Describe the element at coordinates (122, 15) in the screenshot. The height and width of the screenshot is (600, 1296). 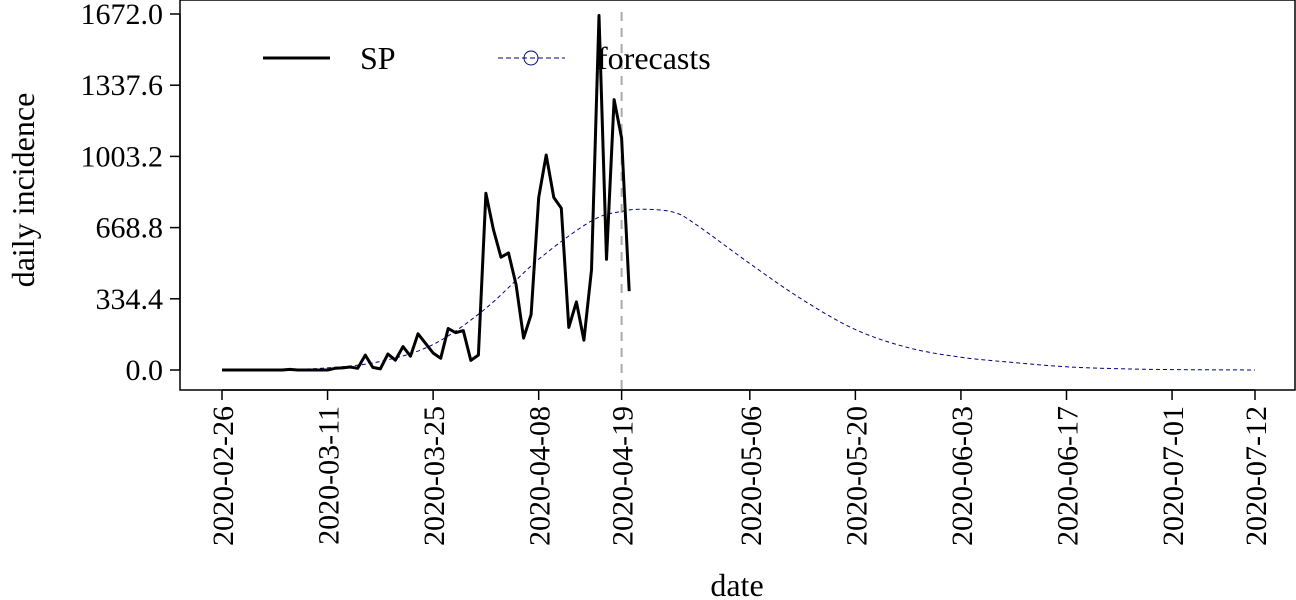
I see `y-tick-label: 1672.0` at that location.